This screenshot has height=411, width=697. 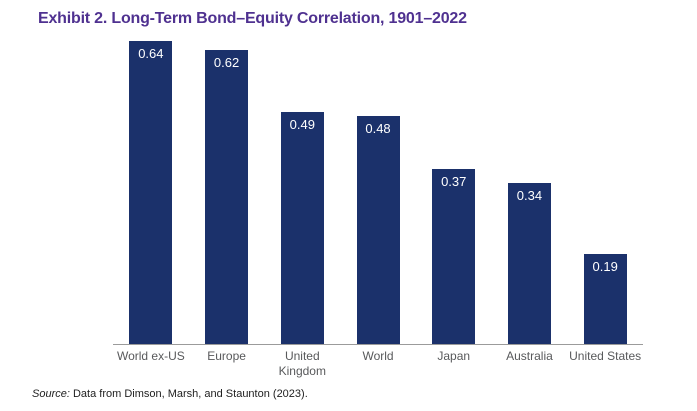 What do you see at coordinates (150, 356) in the screenshot?
I see `category-label: World ex-US` at bounding box center [150, 356].